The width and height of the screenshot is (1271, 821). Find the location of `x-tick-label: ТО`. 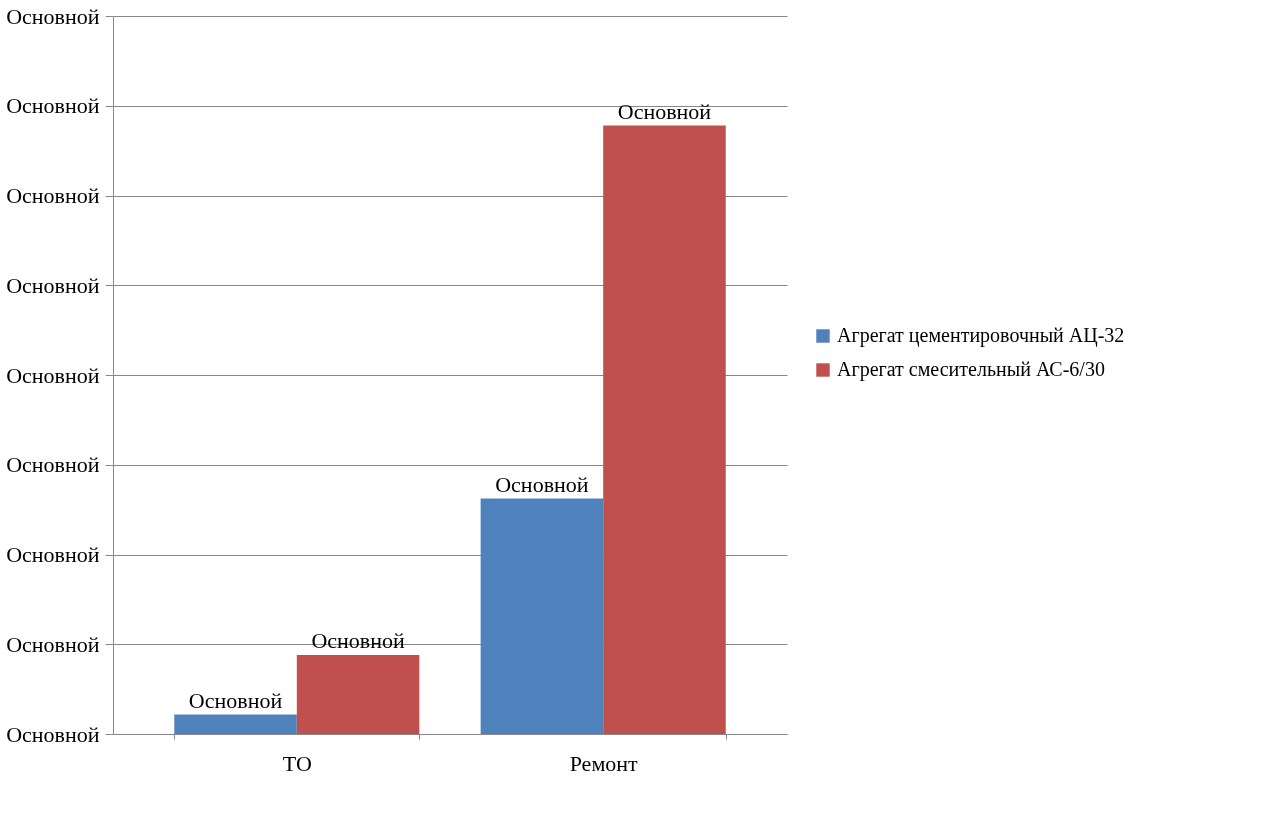

x-tick-label: ТО is located at coordinates (297, 763).